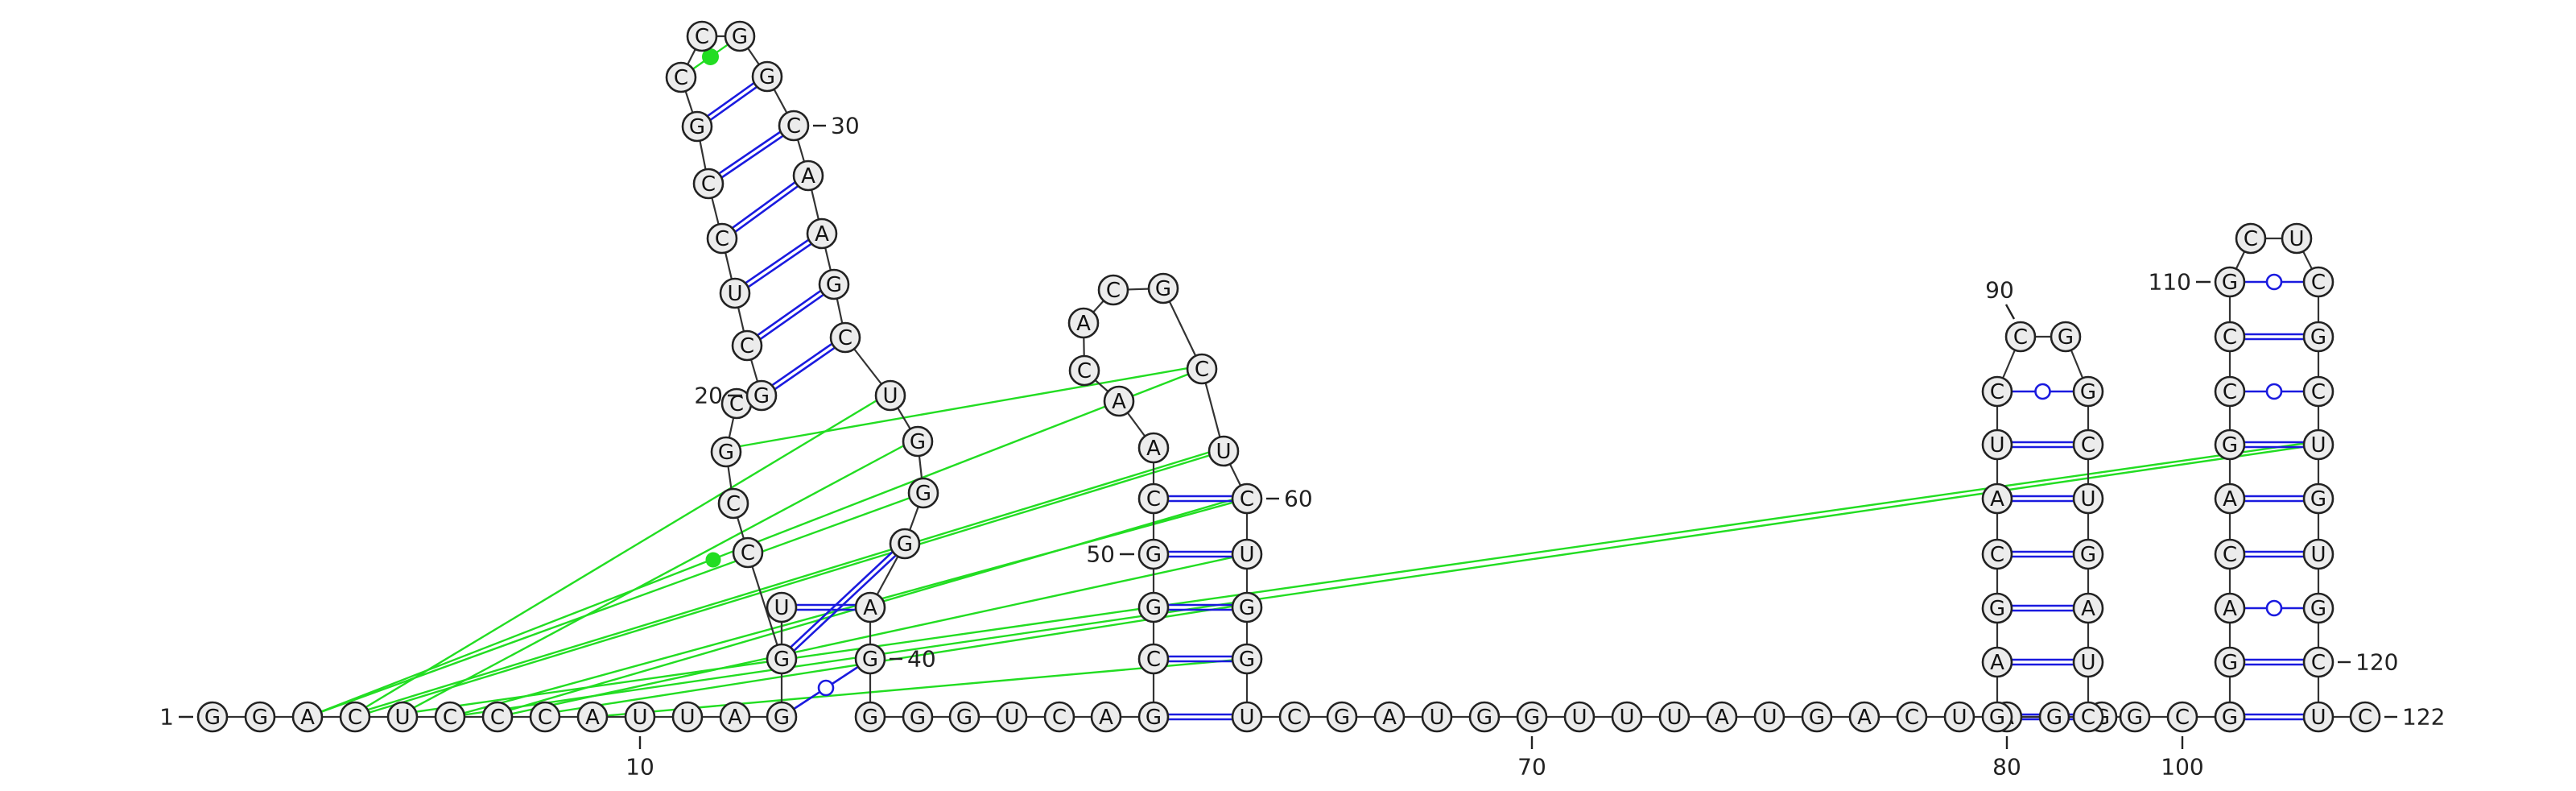  What do you see at coordinates (826, 688) in the screenshot?
I see `wobble-pair-marker` at bounding box center [826, 688].